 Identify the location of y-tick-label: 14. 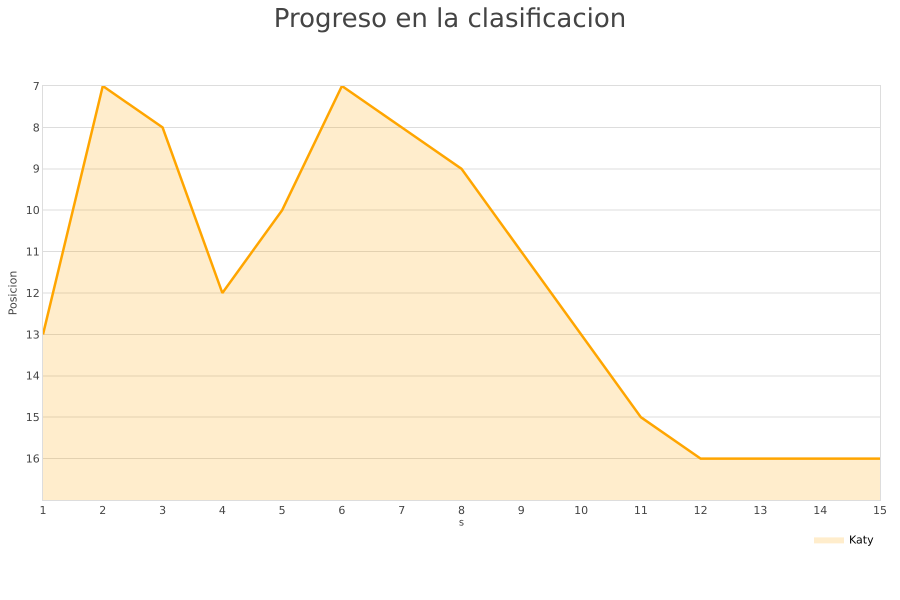
(33, 376).